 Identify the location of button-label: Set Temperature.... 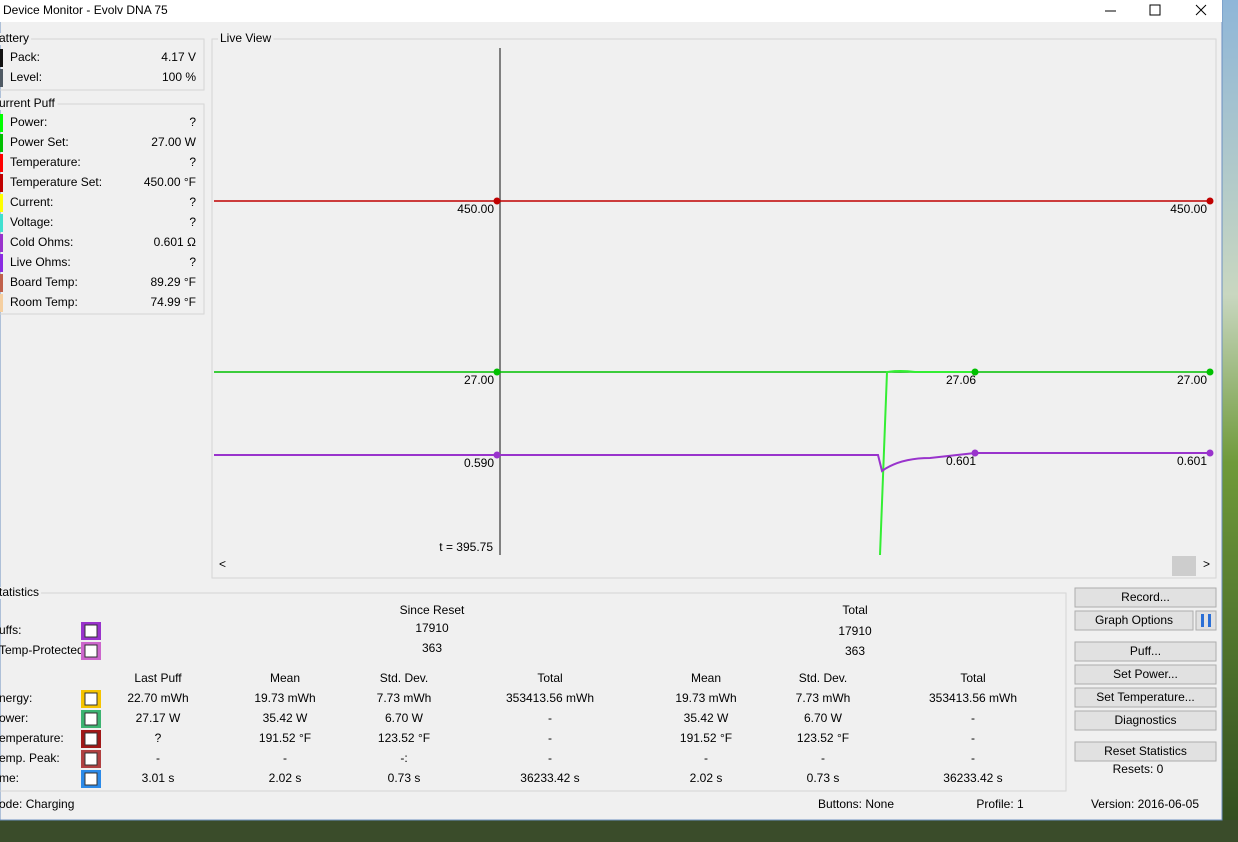
(1145, 697).